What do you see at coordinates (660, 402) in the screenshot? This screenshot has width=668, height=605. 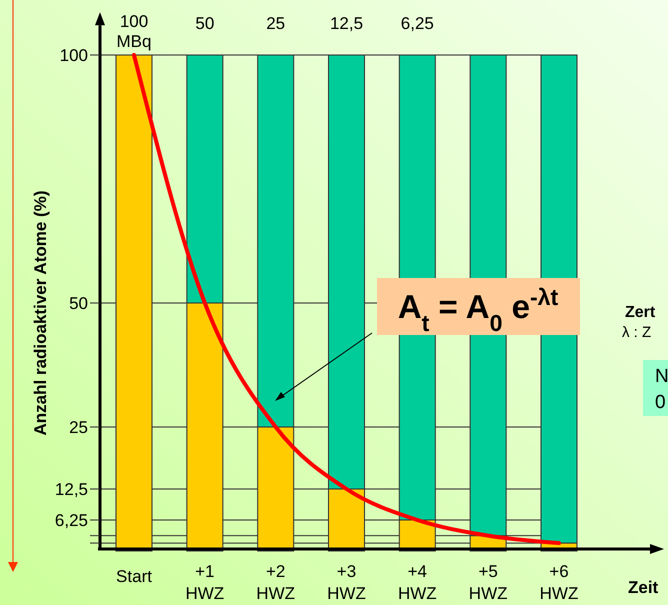 I see `text: 0` at bounding box center [660, 402].